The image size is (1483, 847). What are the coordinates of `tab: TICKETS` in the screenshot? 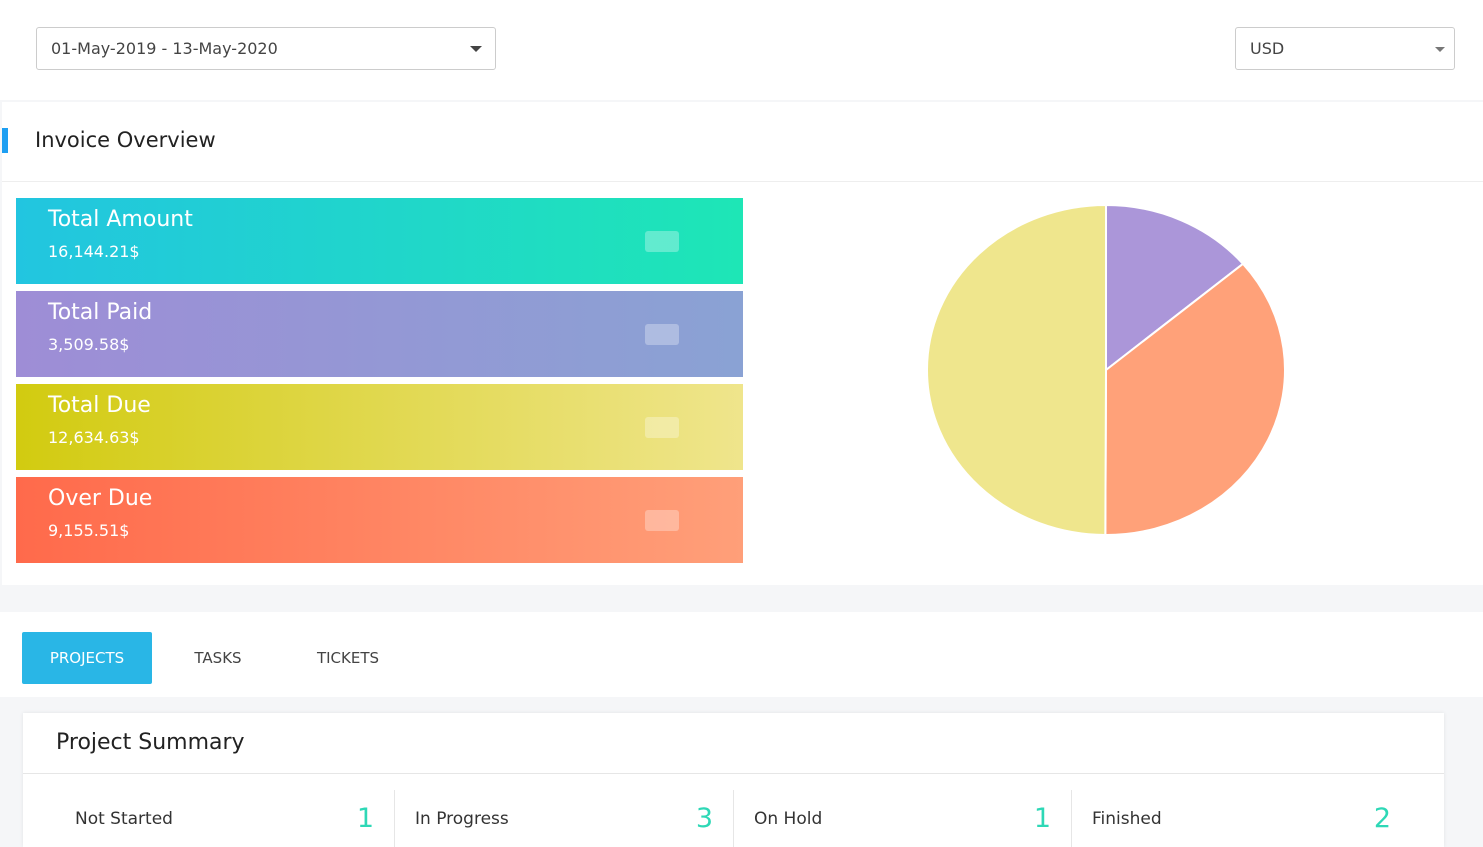 It's located at (348, 658).